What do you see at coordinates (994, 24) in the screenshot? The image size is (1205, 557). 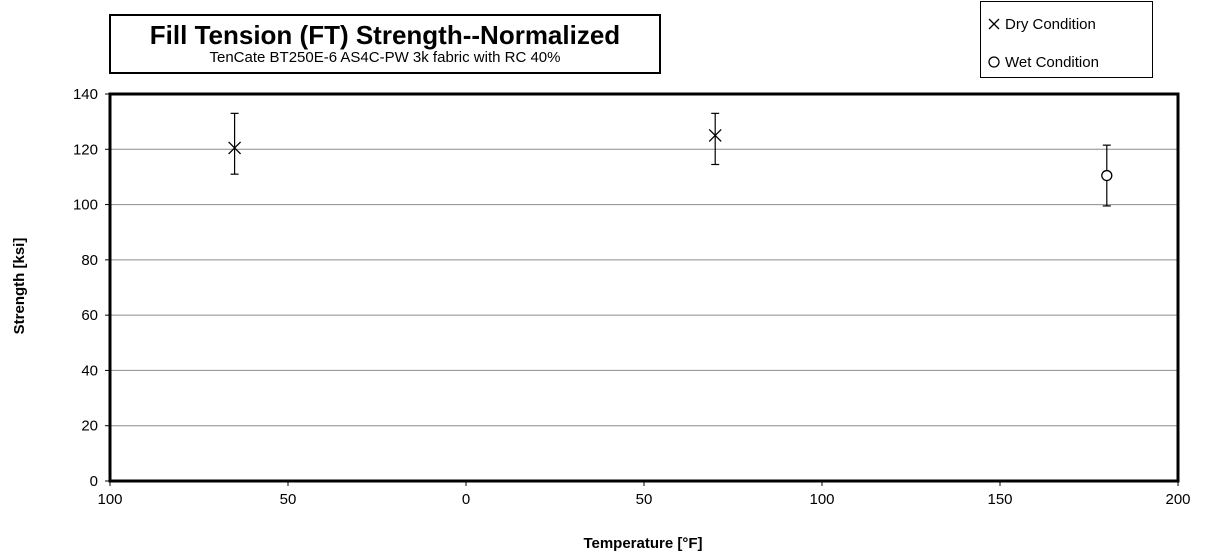 I see `x-marker-icon` at bounding box center [994, 24].